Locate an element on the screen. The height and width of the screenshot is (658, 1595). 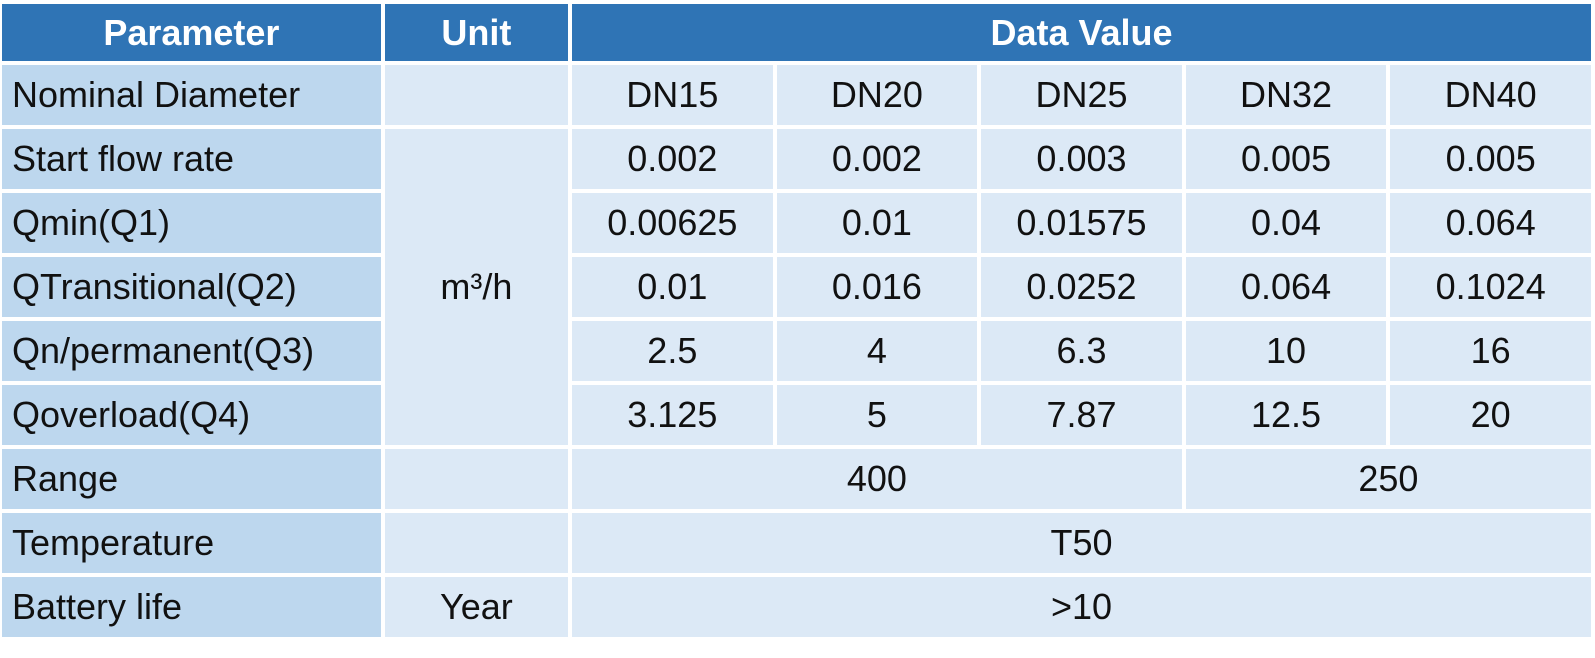
table-cell: DN32 is located at coordinates (1286, 95).